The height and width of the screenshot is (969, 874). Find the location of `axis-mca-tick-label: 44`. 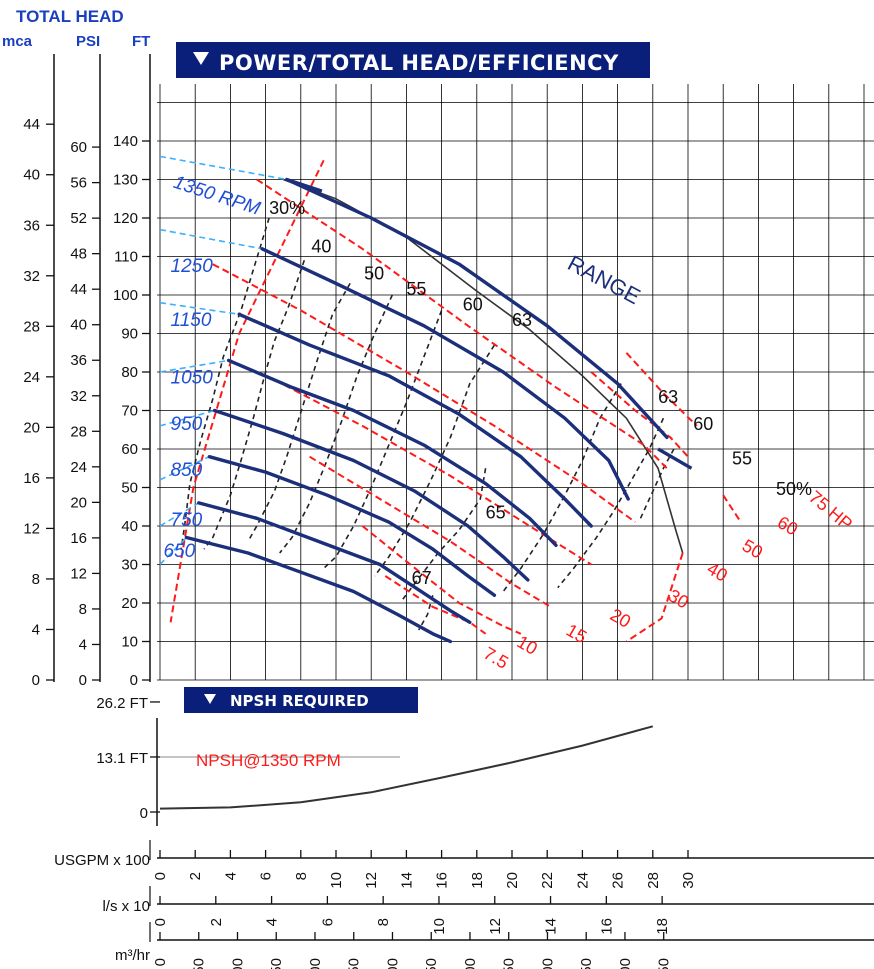

axis-mca-tick-label: 44 is located at coordinates (31, 124).